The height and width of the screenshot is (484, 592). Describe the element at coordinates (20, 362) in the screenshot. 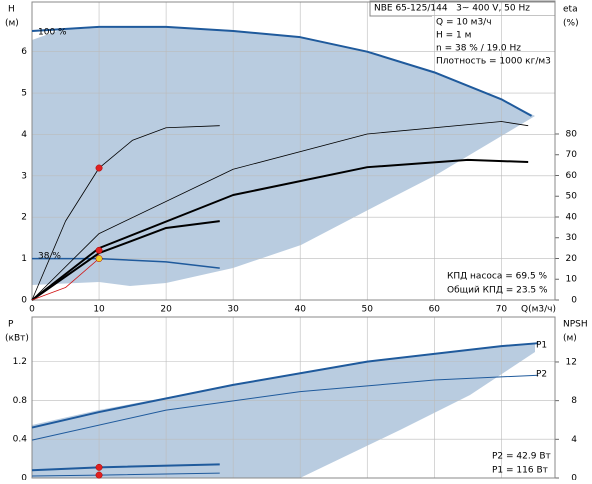

I see `y-tick-label: 1.2` at that location.